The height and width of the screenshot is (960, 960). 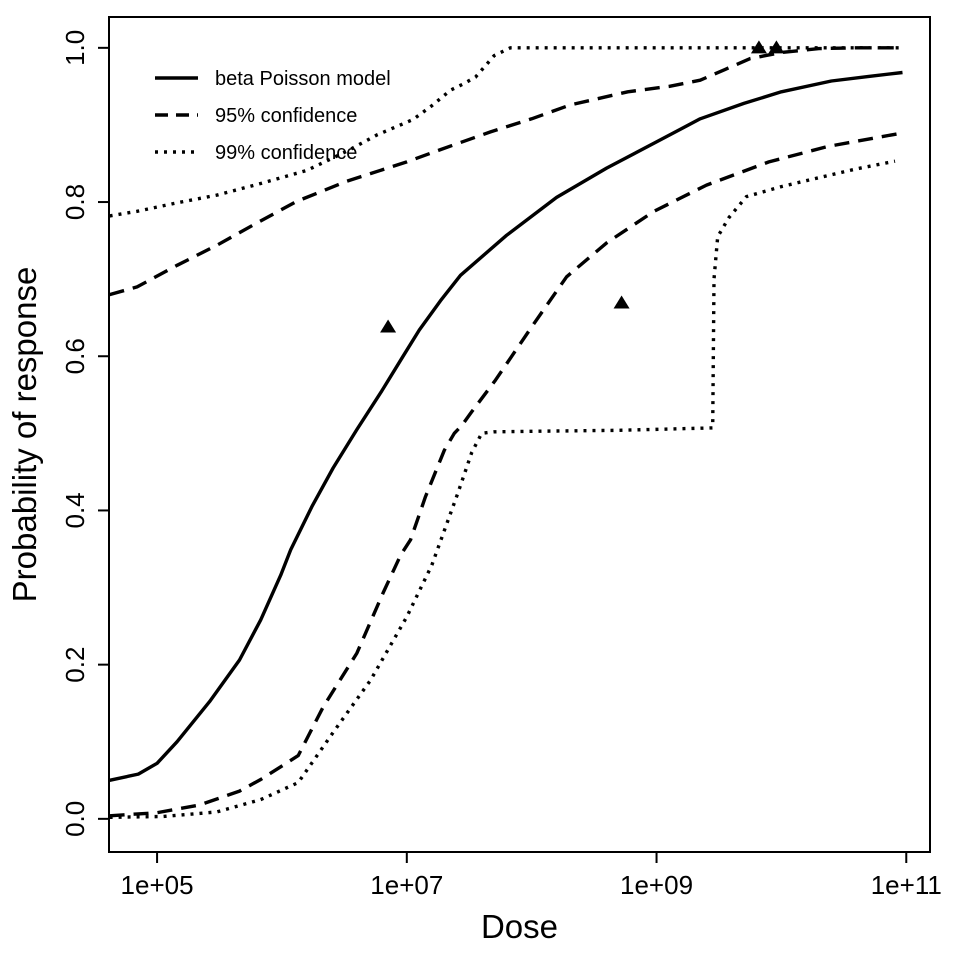 What do you see at coordinates (75, 356) in the screenshot?
I see `y-tick-label: 0.6` at bounding box center [75, 356].